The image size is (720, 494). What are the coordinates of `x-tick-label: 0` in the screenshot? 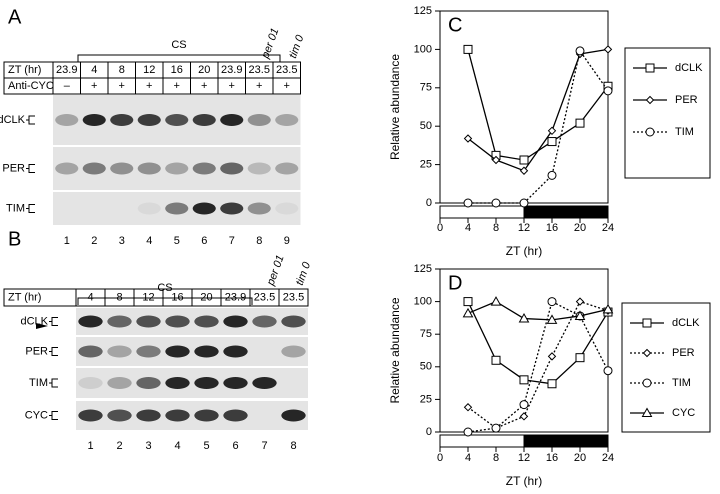 It's located at (440, 458).